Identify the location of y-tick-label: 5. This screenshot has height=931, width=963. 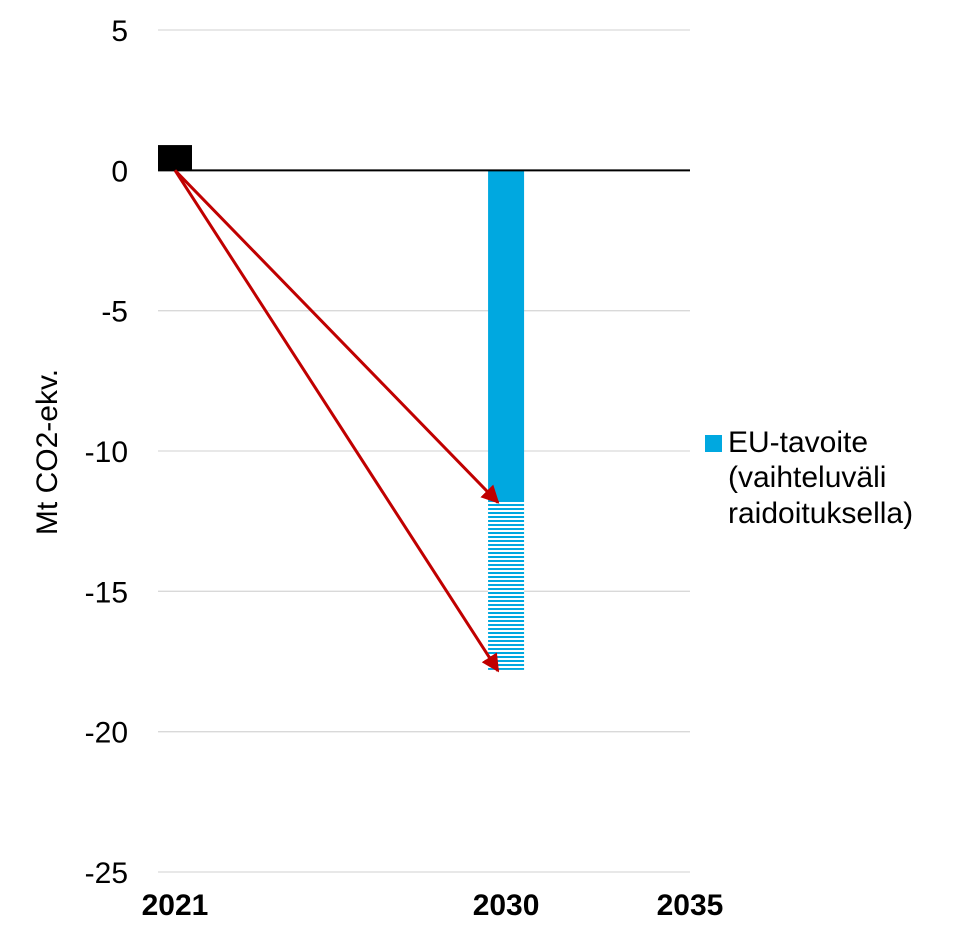
(119, 31).